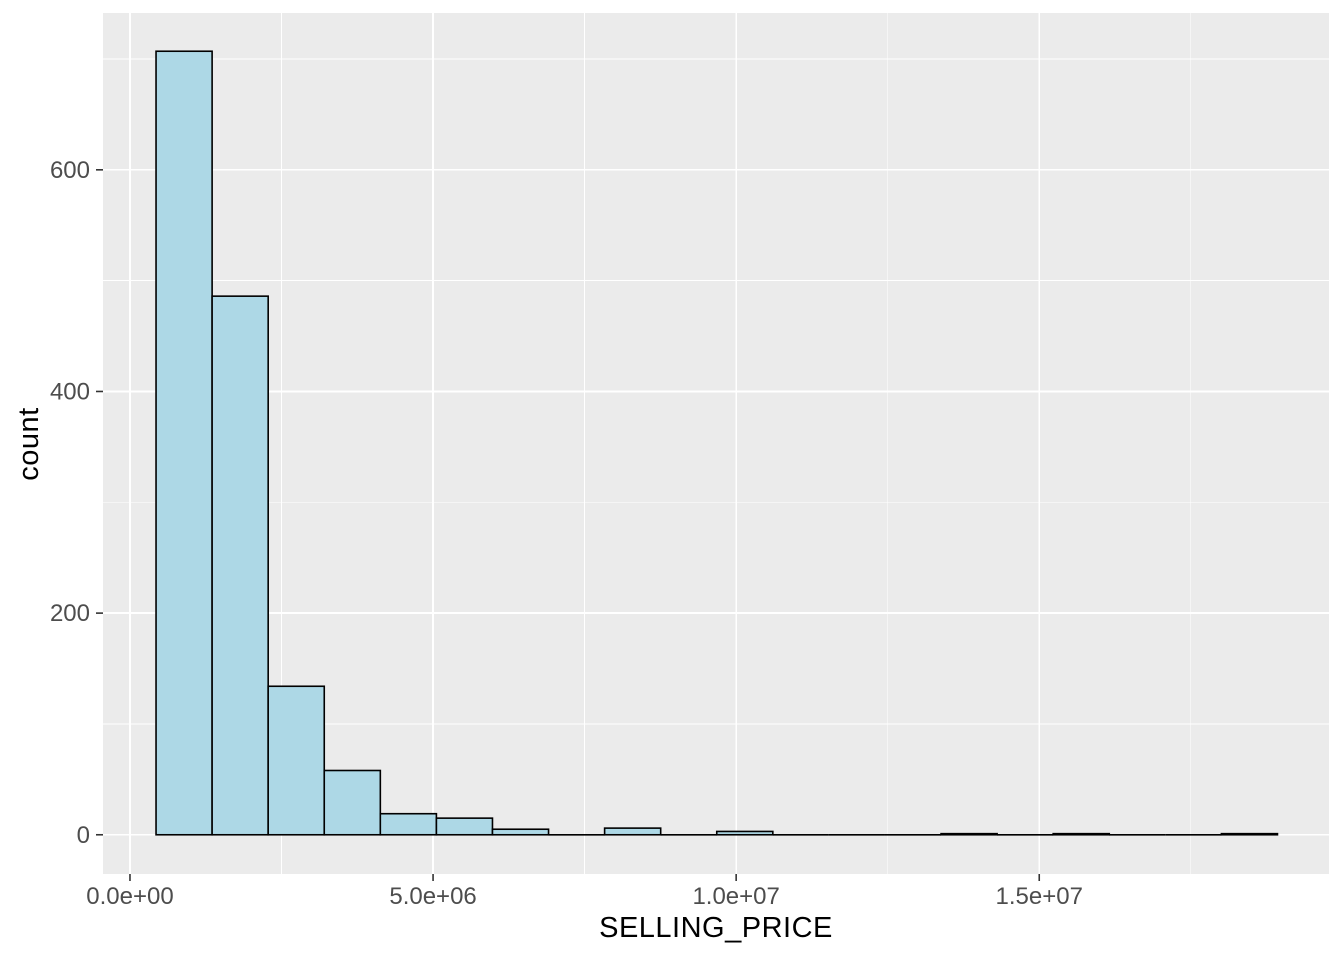 Image resolution: width=1344 pixels, height=960 pixels. What do you see at coordinates (735, 896) in the screenshot?
I see `x-tick-label: 1.0e+07` at bounding box center [735, 896].